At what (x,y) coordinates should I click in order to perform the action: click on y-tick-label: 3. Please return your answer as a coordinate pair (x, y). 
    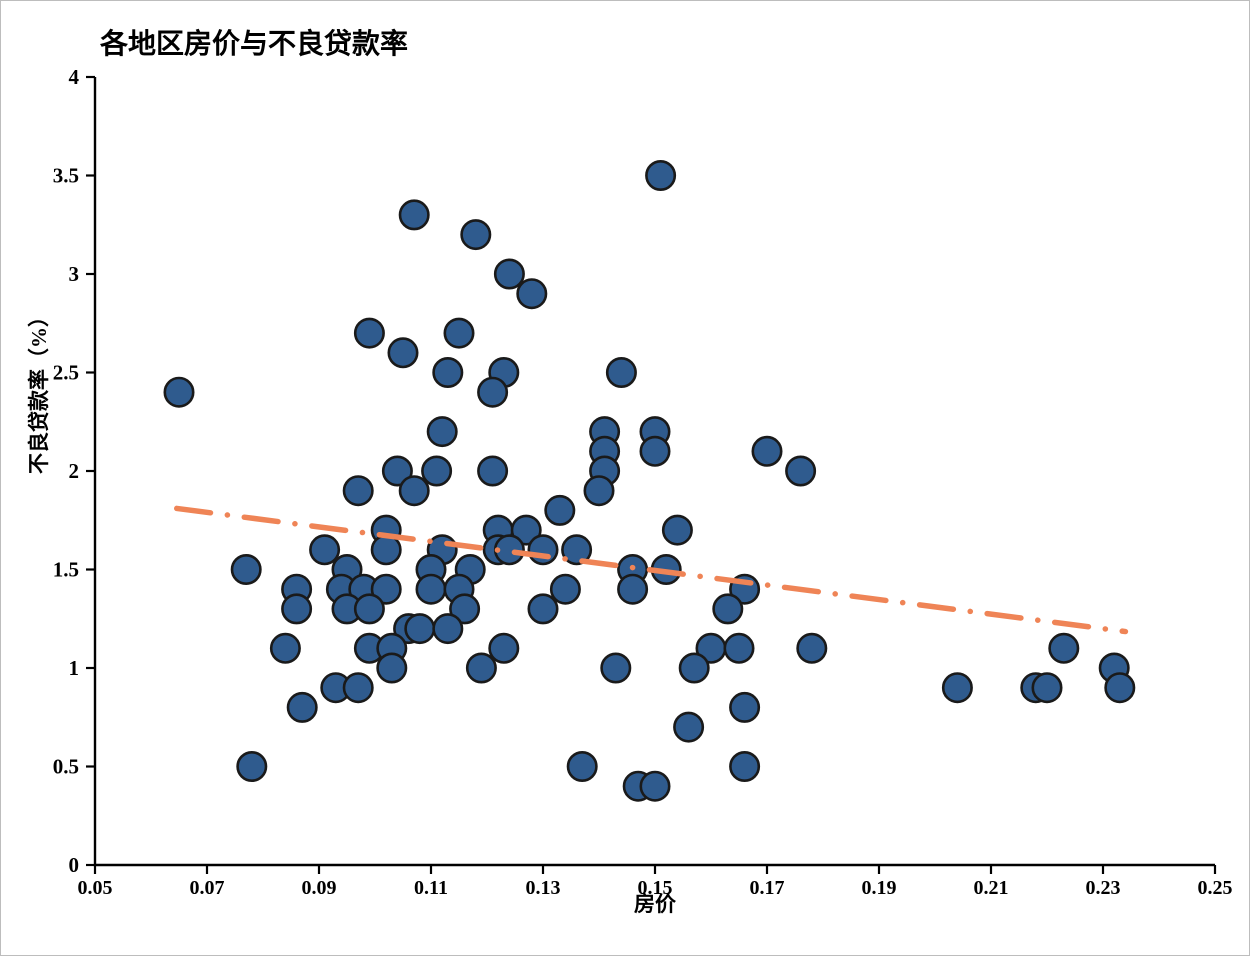
    Looking at the image, I should click on (74, 274).